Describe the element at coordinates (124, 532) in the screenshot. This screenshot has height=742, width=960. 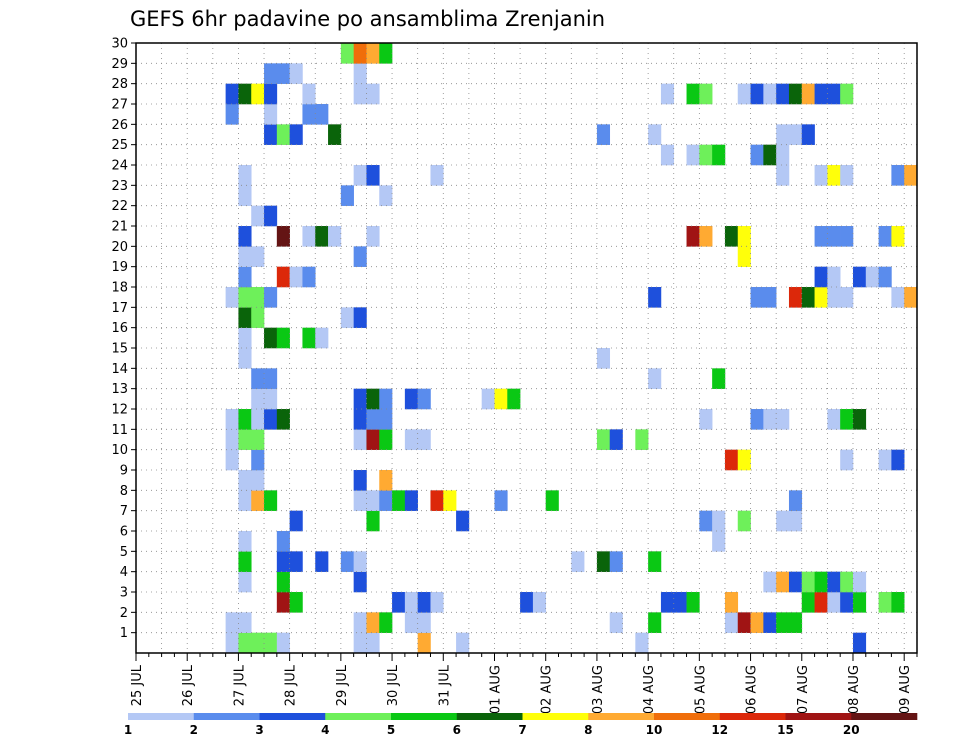
I see `y-tick-label: 6` at that location.